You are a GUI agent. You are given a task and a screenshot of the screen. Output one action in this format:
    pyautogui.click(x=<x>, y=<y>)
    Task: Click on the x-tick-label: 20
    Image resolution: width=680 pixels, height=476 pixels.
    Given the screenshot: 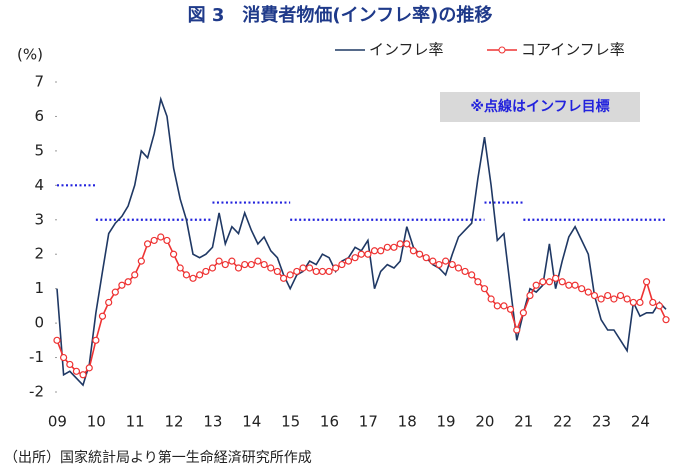 What is the action you would take?
    pyautogui.click(x=484, y=422)
    